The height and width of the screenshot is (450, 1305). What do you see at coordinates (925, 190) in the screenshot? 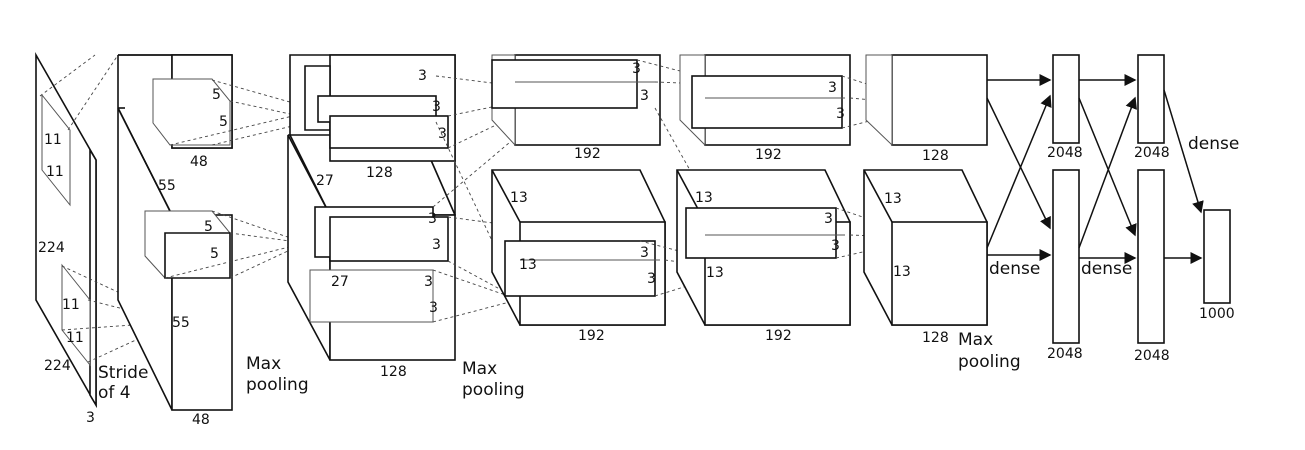
I see `conv5-block` at bounding box center [925, 190].